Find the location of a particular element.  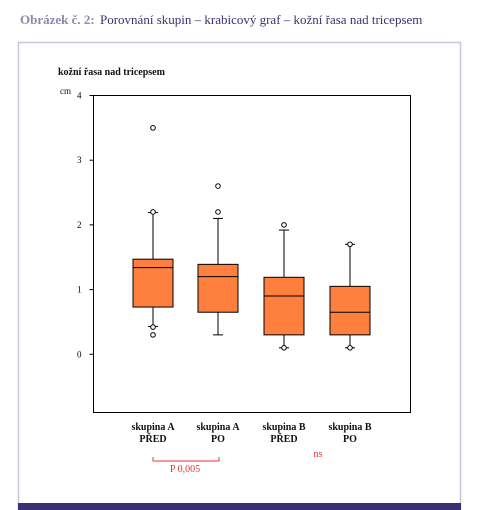

x-tick-label: skupina B PO is located at coordinates (350, 433).